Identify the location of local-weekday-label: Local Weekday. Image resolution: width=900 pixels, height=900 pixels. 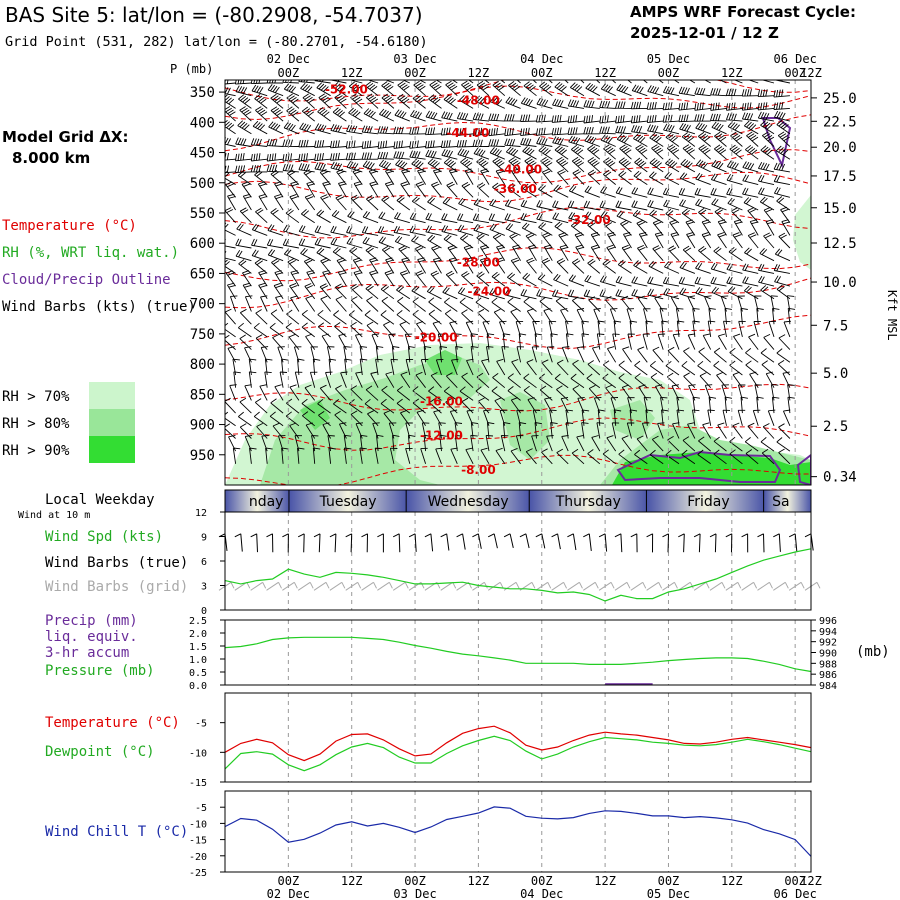
(100, 500).